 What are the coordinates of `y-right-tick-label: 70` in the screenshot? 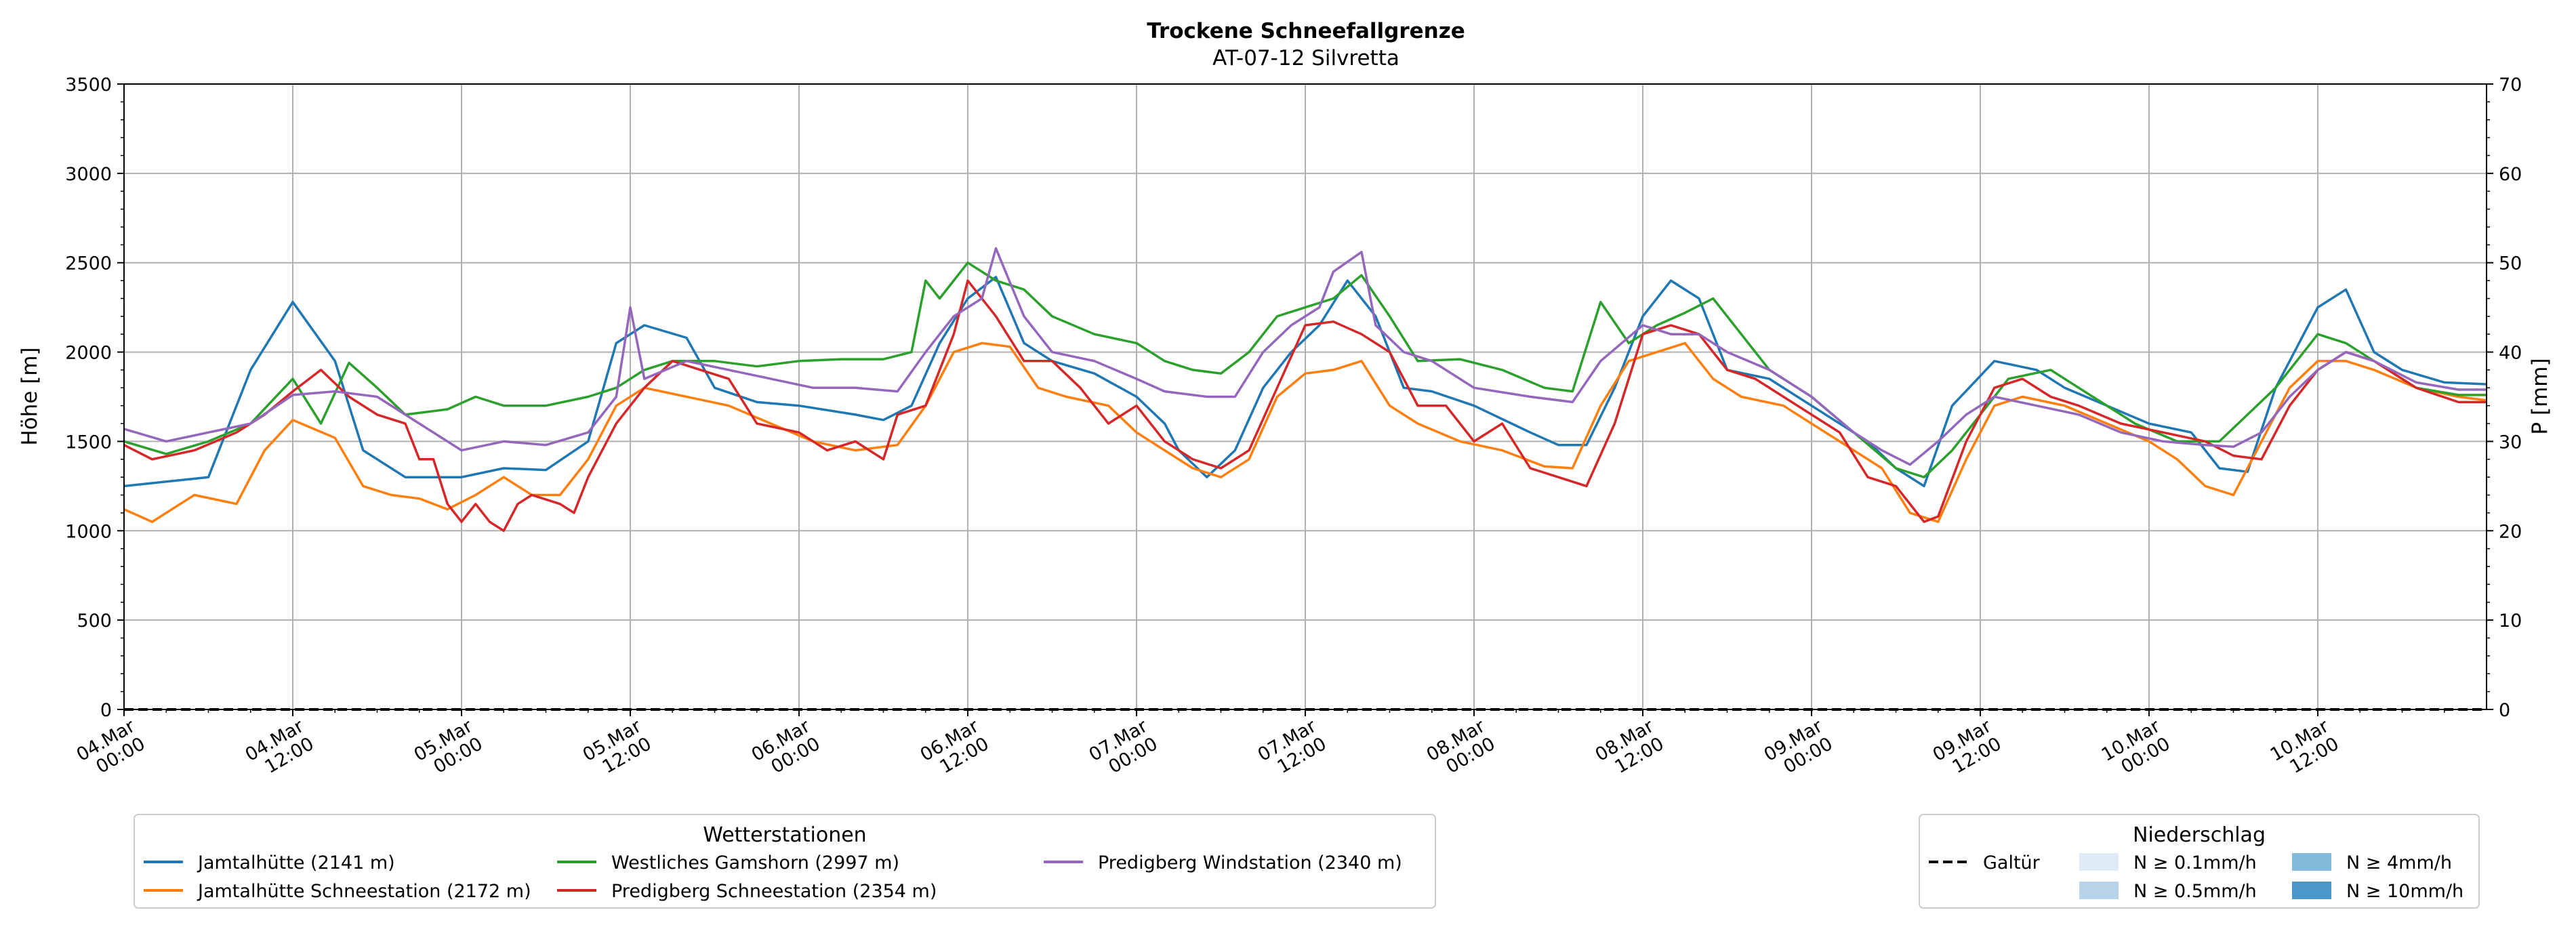 It's located at (2510, 85).